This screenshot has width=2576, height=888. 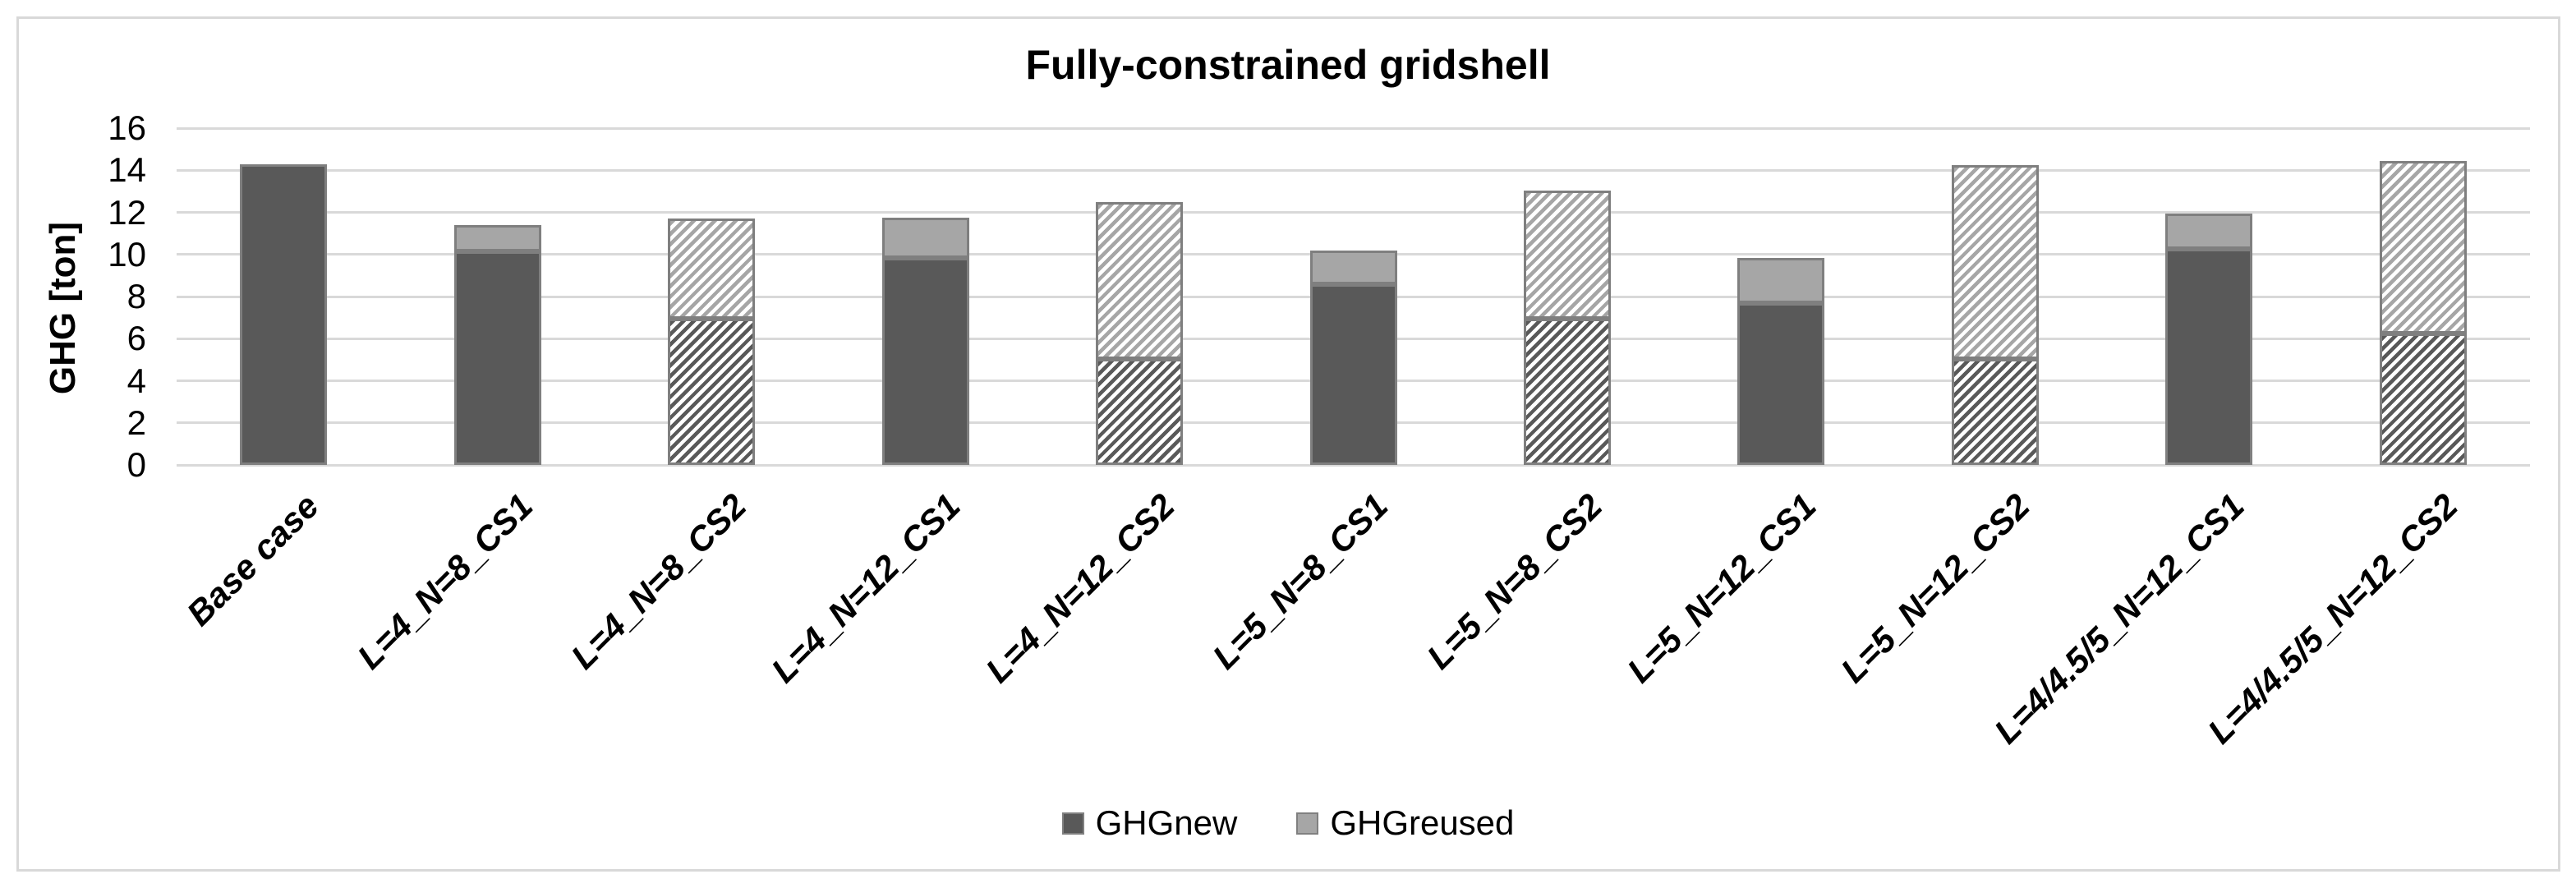 What do you see at coordinates (1307, 823) in the screenshot?
I see `legend-swatch-ghgreused` at bounding box center [1307, 823].